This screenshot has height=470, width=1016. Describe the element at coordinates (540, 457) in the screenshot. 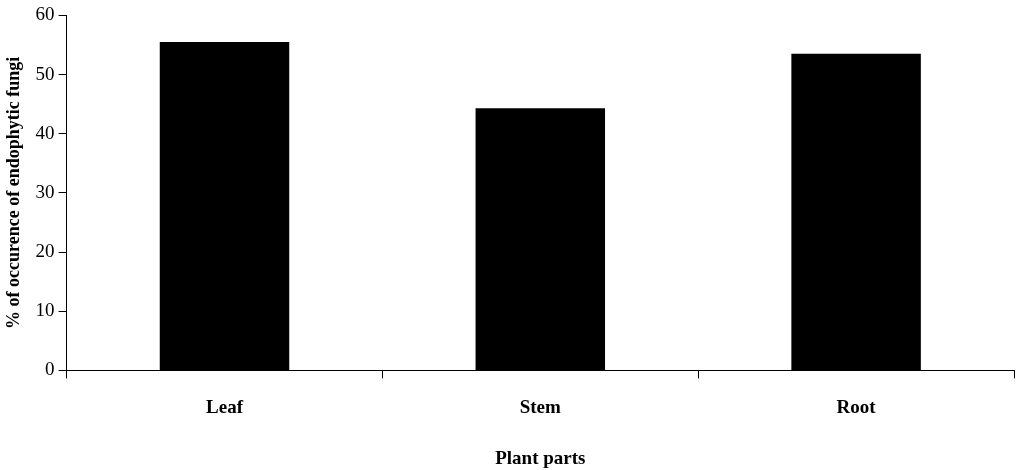

I see `x-axis-title: Plant parts` at that location.